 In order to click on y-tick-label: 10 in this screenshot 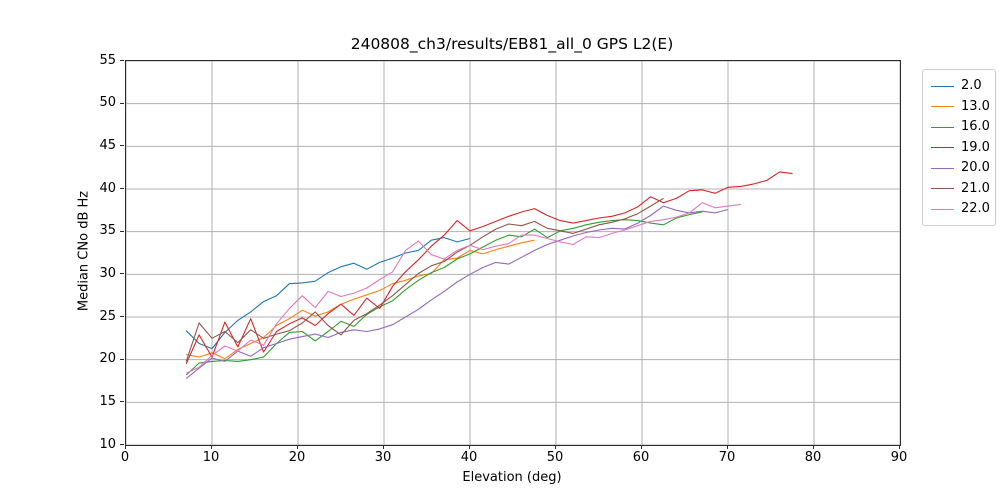, I will do `click(107, 444)`.